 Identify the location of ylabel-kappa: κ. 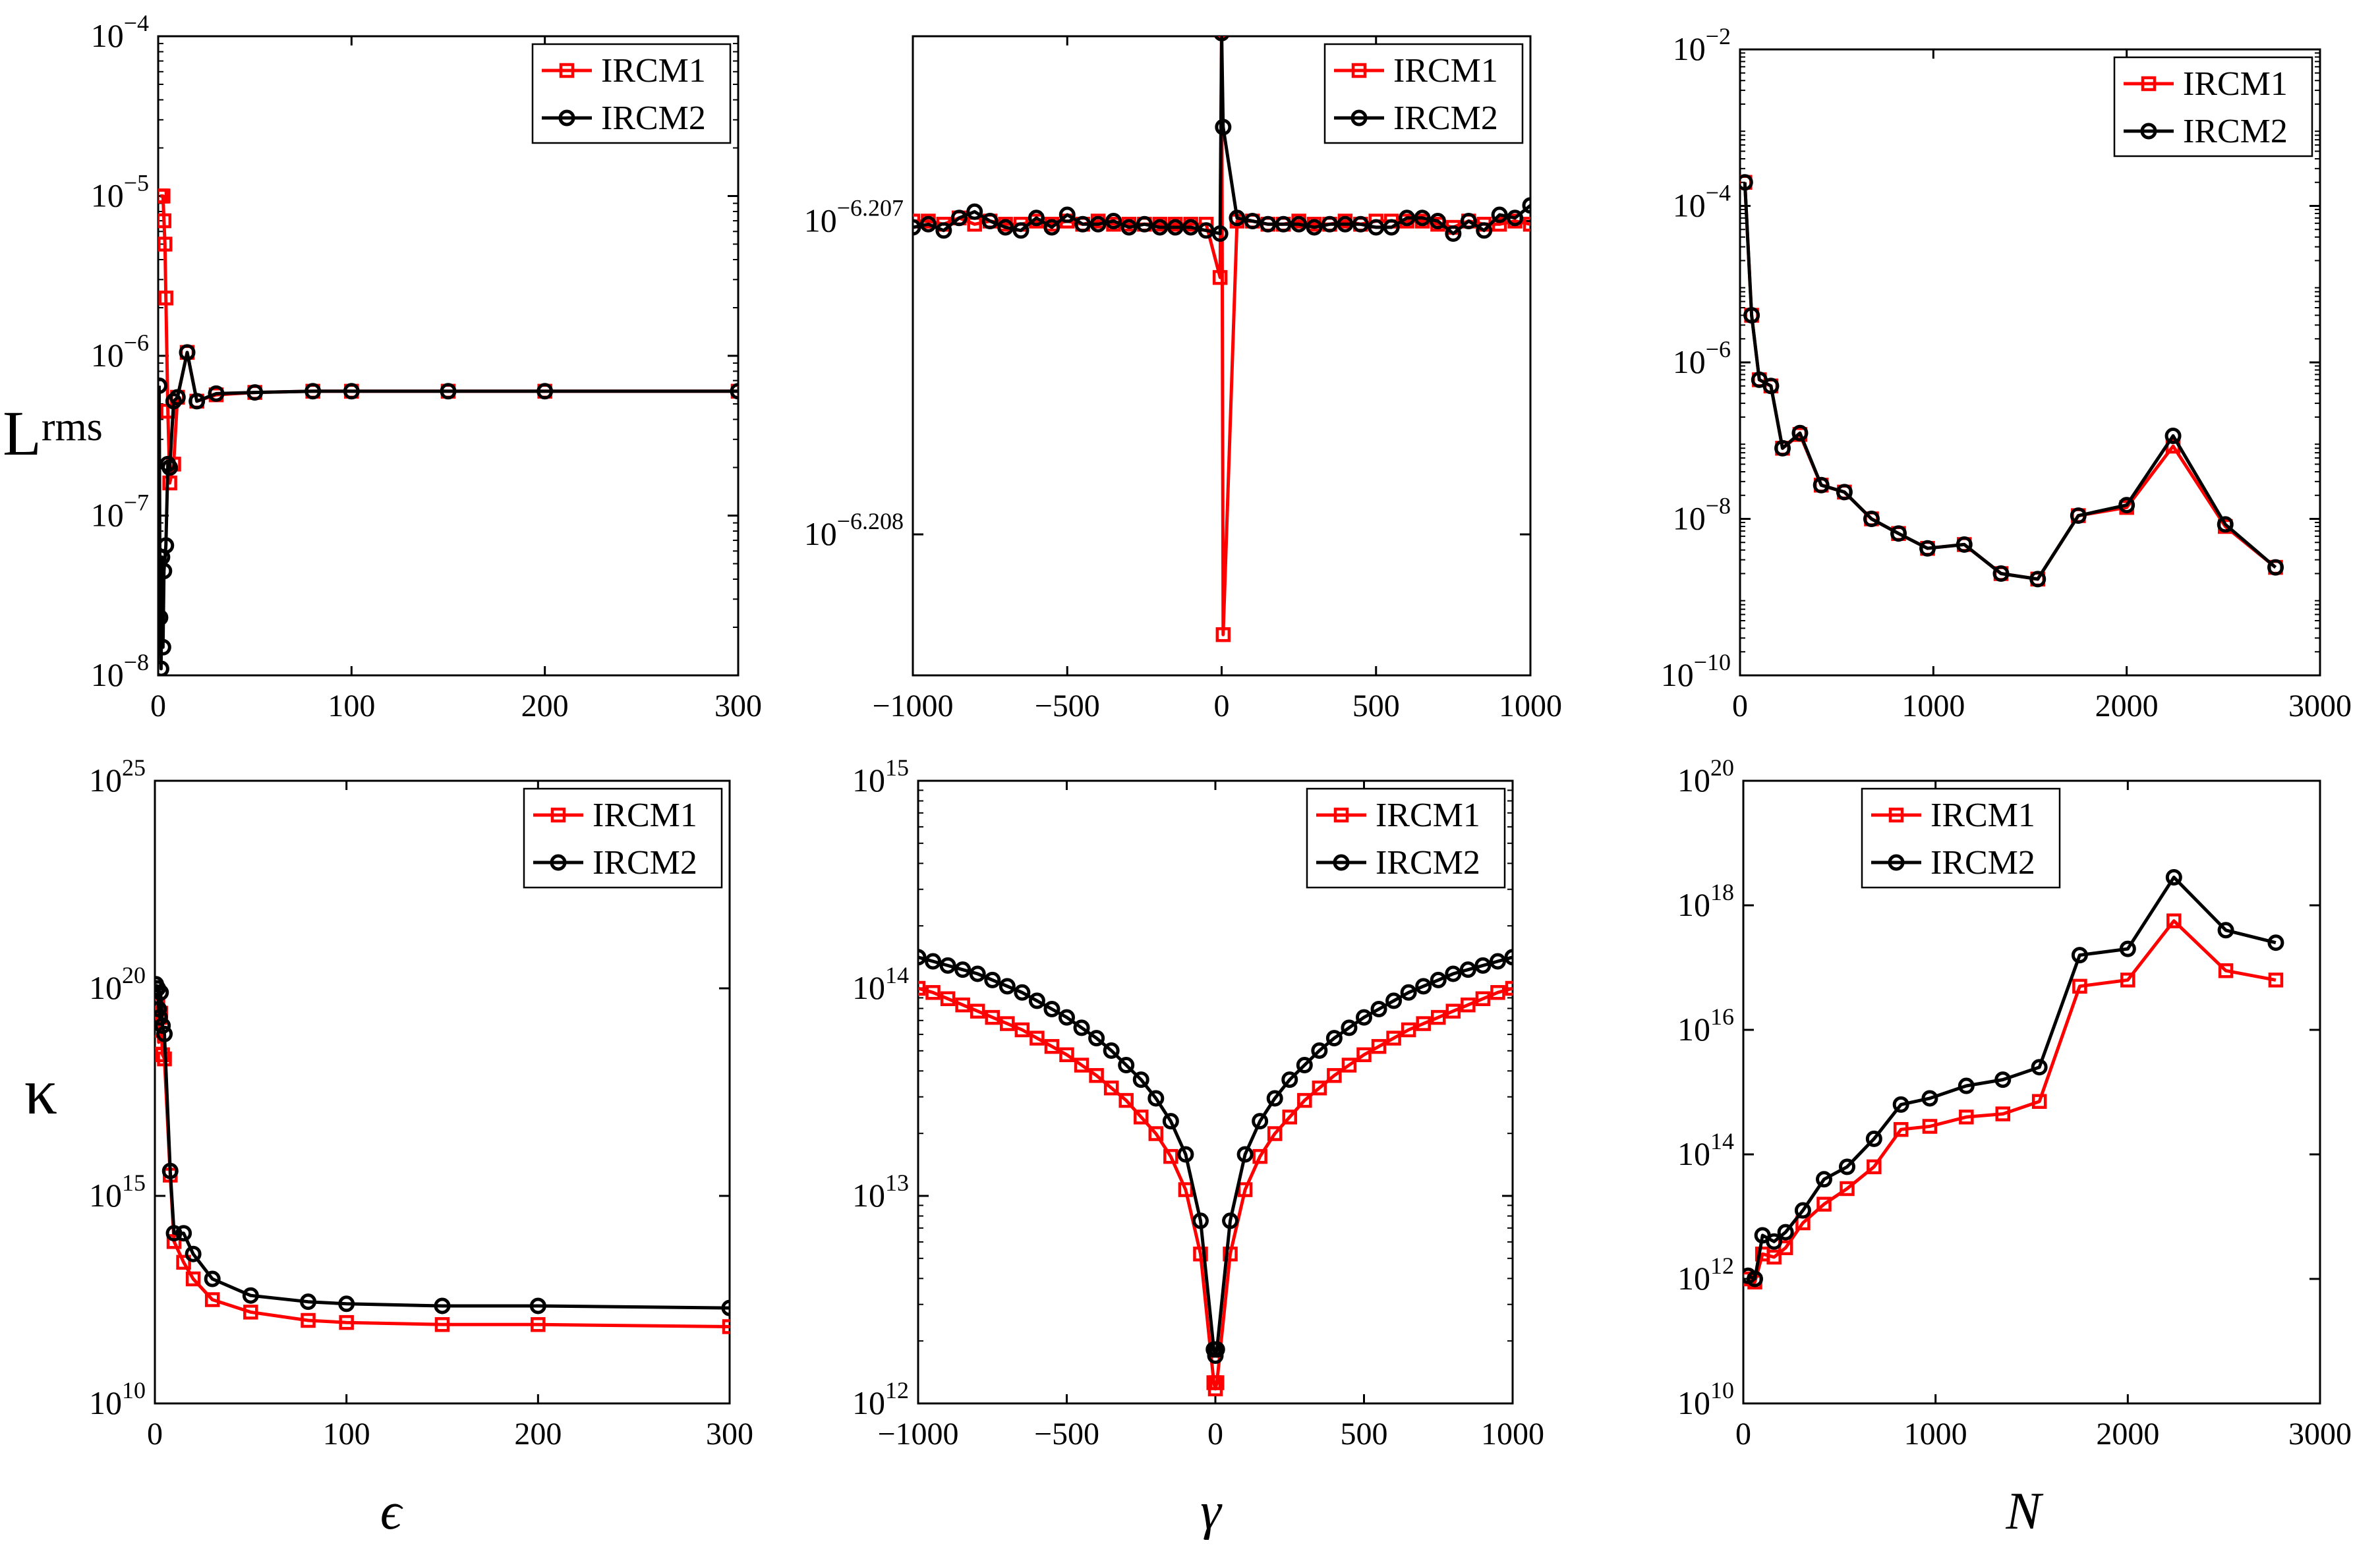
(40, 1092).